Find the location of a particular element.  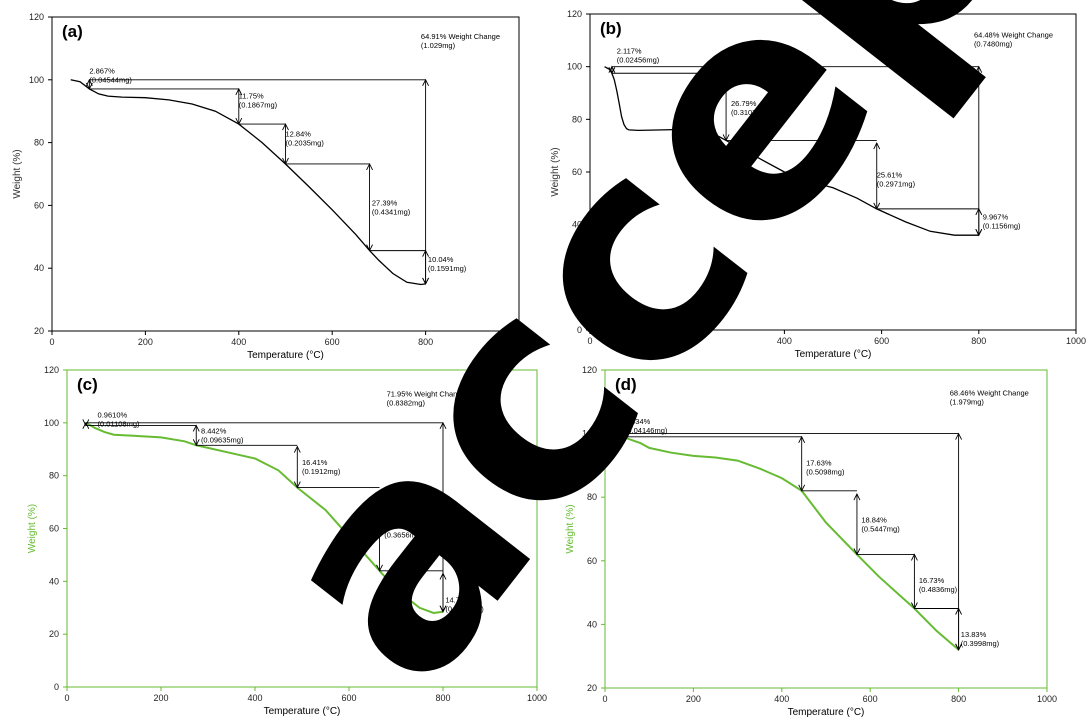

panel-label: (c) is located at coordinates (87, 384).